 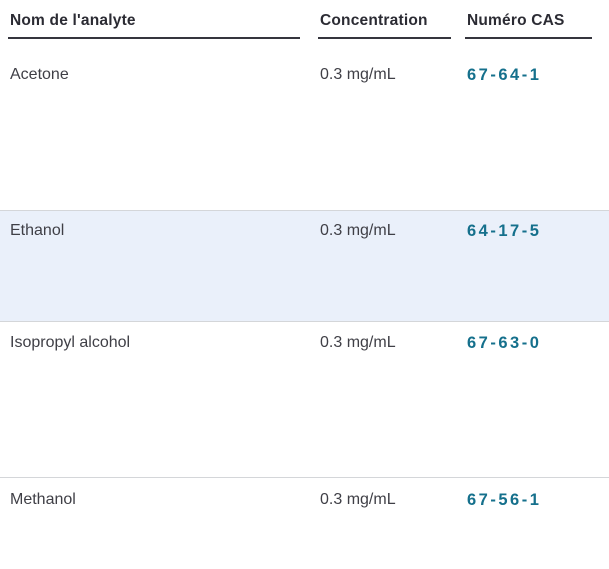 What do you see at coordinates (528, 25) in the screenshot?
I see `column-header-cas-number-label: Numéro CAS` at bounding box center [528, 25].